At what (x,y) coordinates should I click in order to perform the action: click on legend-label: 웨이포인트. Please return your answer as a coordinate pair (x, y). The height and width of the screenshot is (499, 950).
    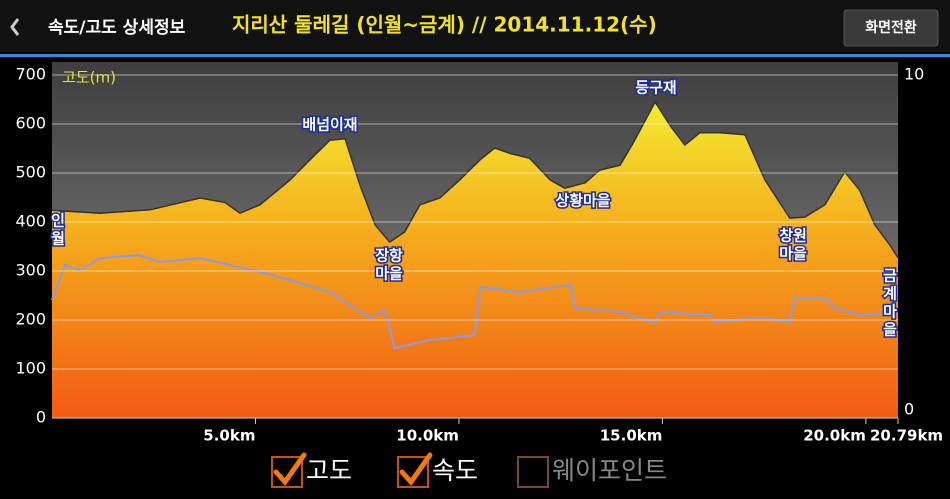
    Looking at the image, I should click on (609, 470).